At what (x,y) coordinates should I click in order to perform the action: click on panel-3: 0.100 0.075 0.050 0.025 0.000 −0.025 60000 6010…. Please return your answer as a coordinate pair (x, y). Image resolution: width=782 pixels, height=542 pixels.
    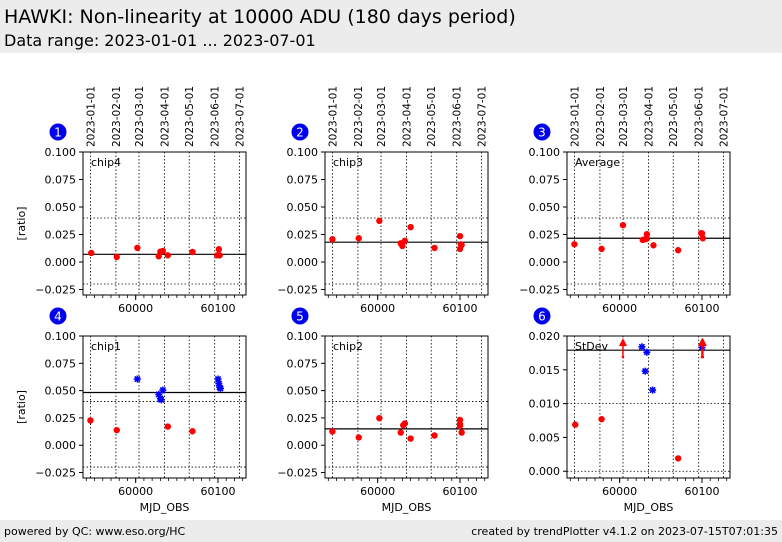
    Looking at the image, I should click on (625, 200).